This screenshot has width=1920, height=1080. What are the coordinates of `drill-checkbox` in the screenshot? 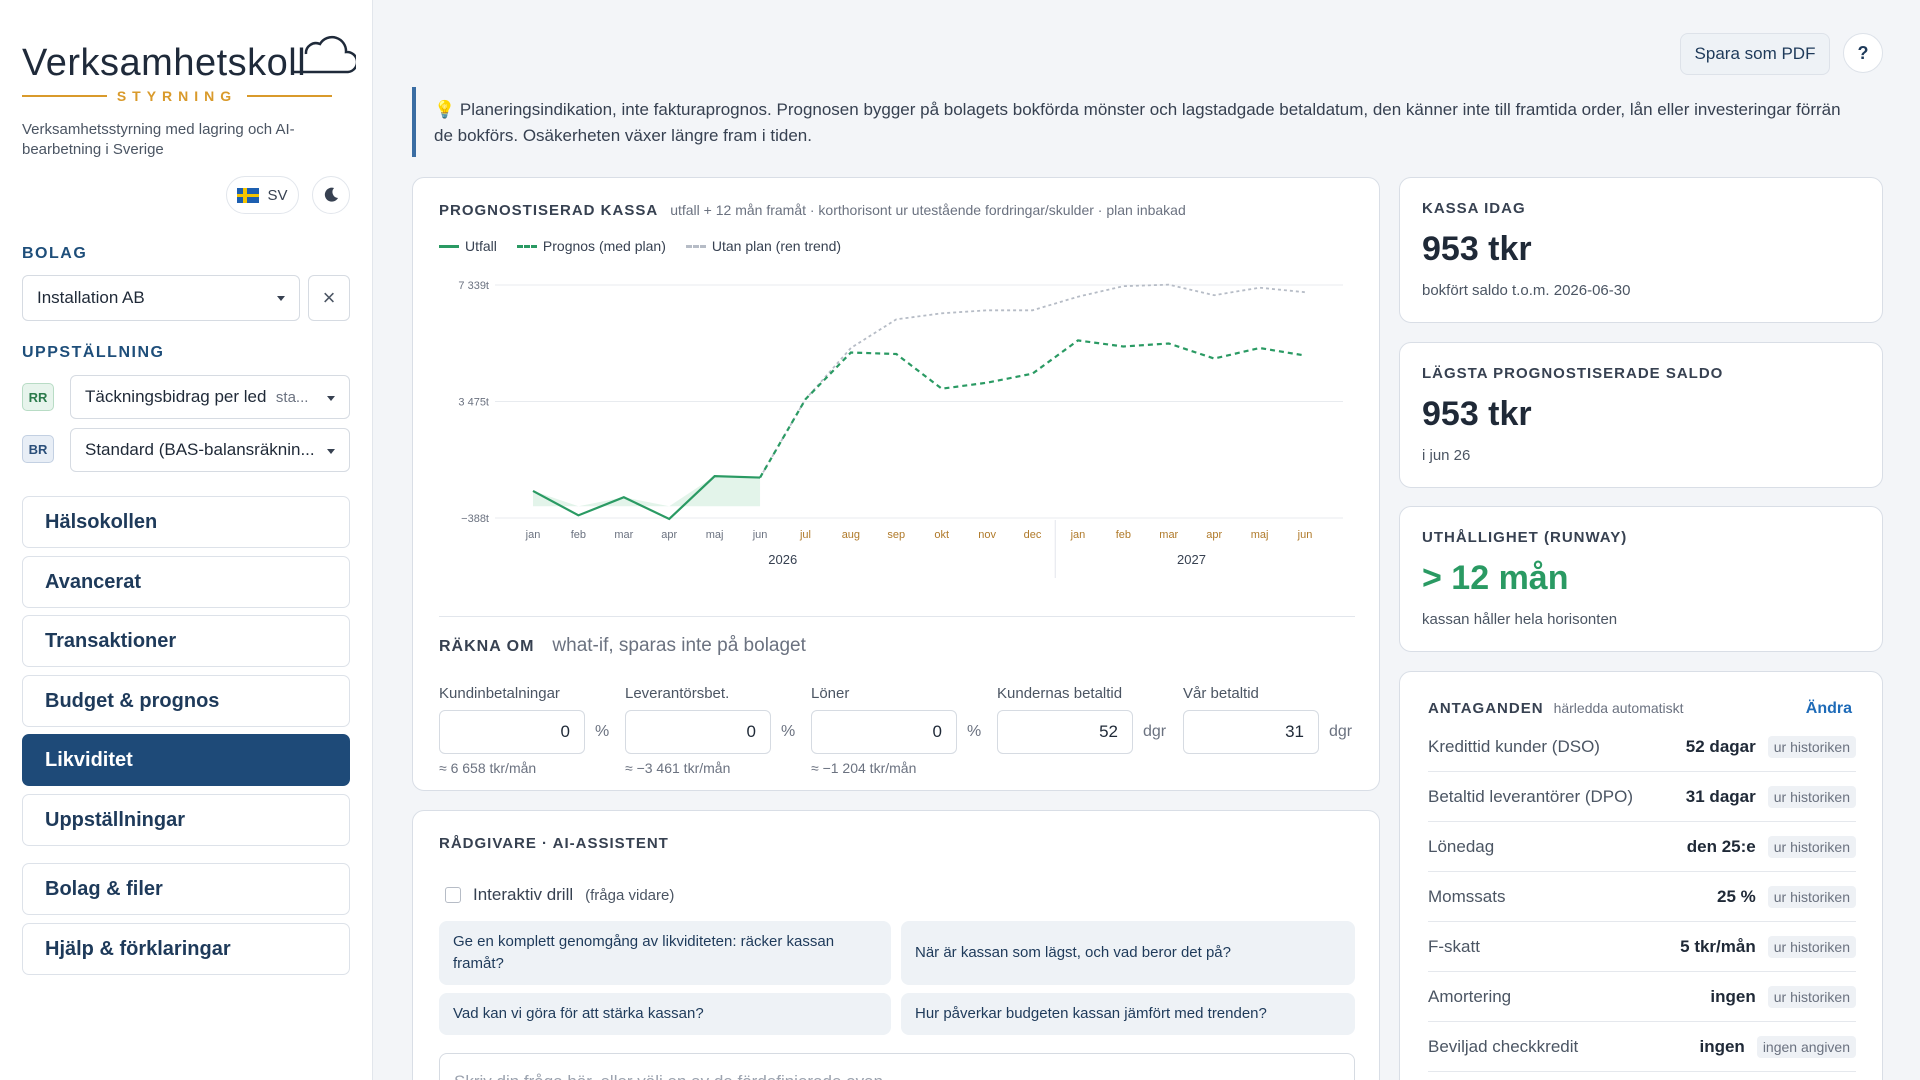 It's located at (453, 895).